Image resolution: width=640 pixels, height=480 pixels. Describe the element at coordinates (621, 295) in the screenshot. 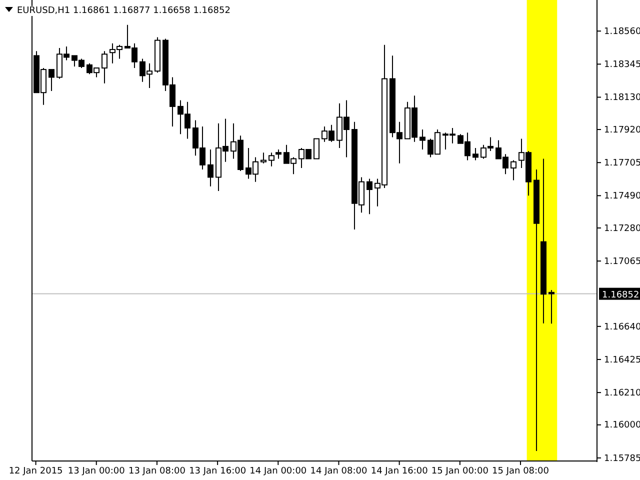

I see `ref-line-label: 1.16852` at that location.